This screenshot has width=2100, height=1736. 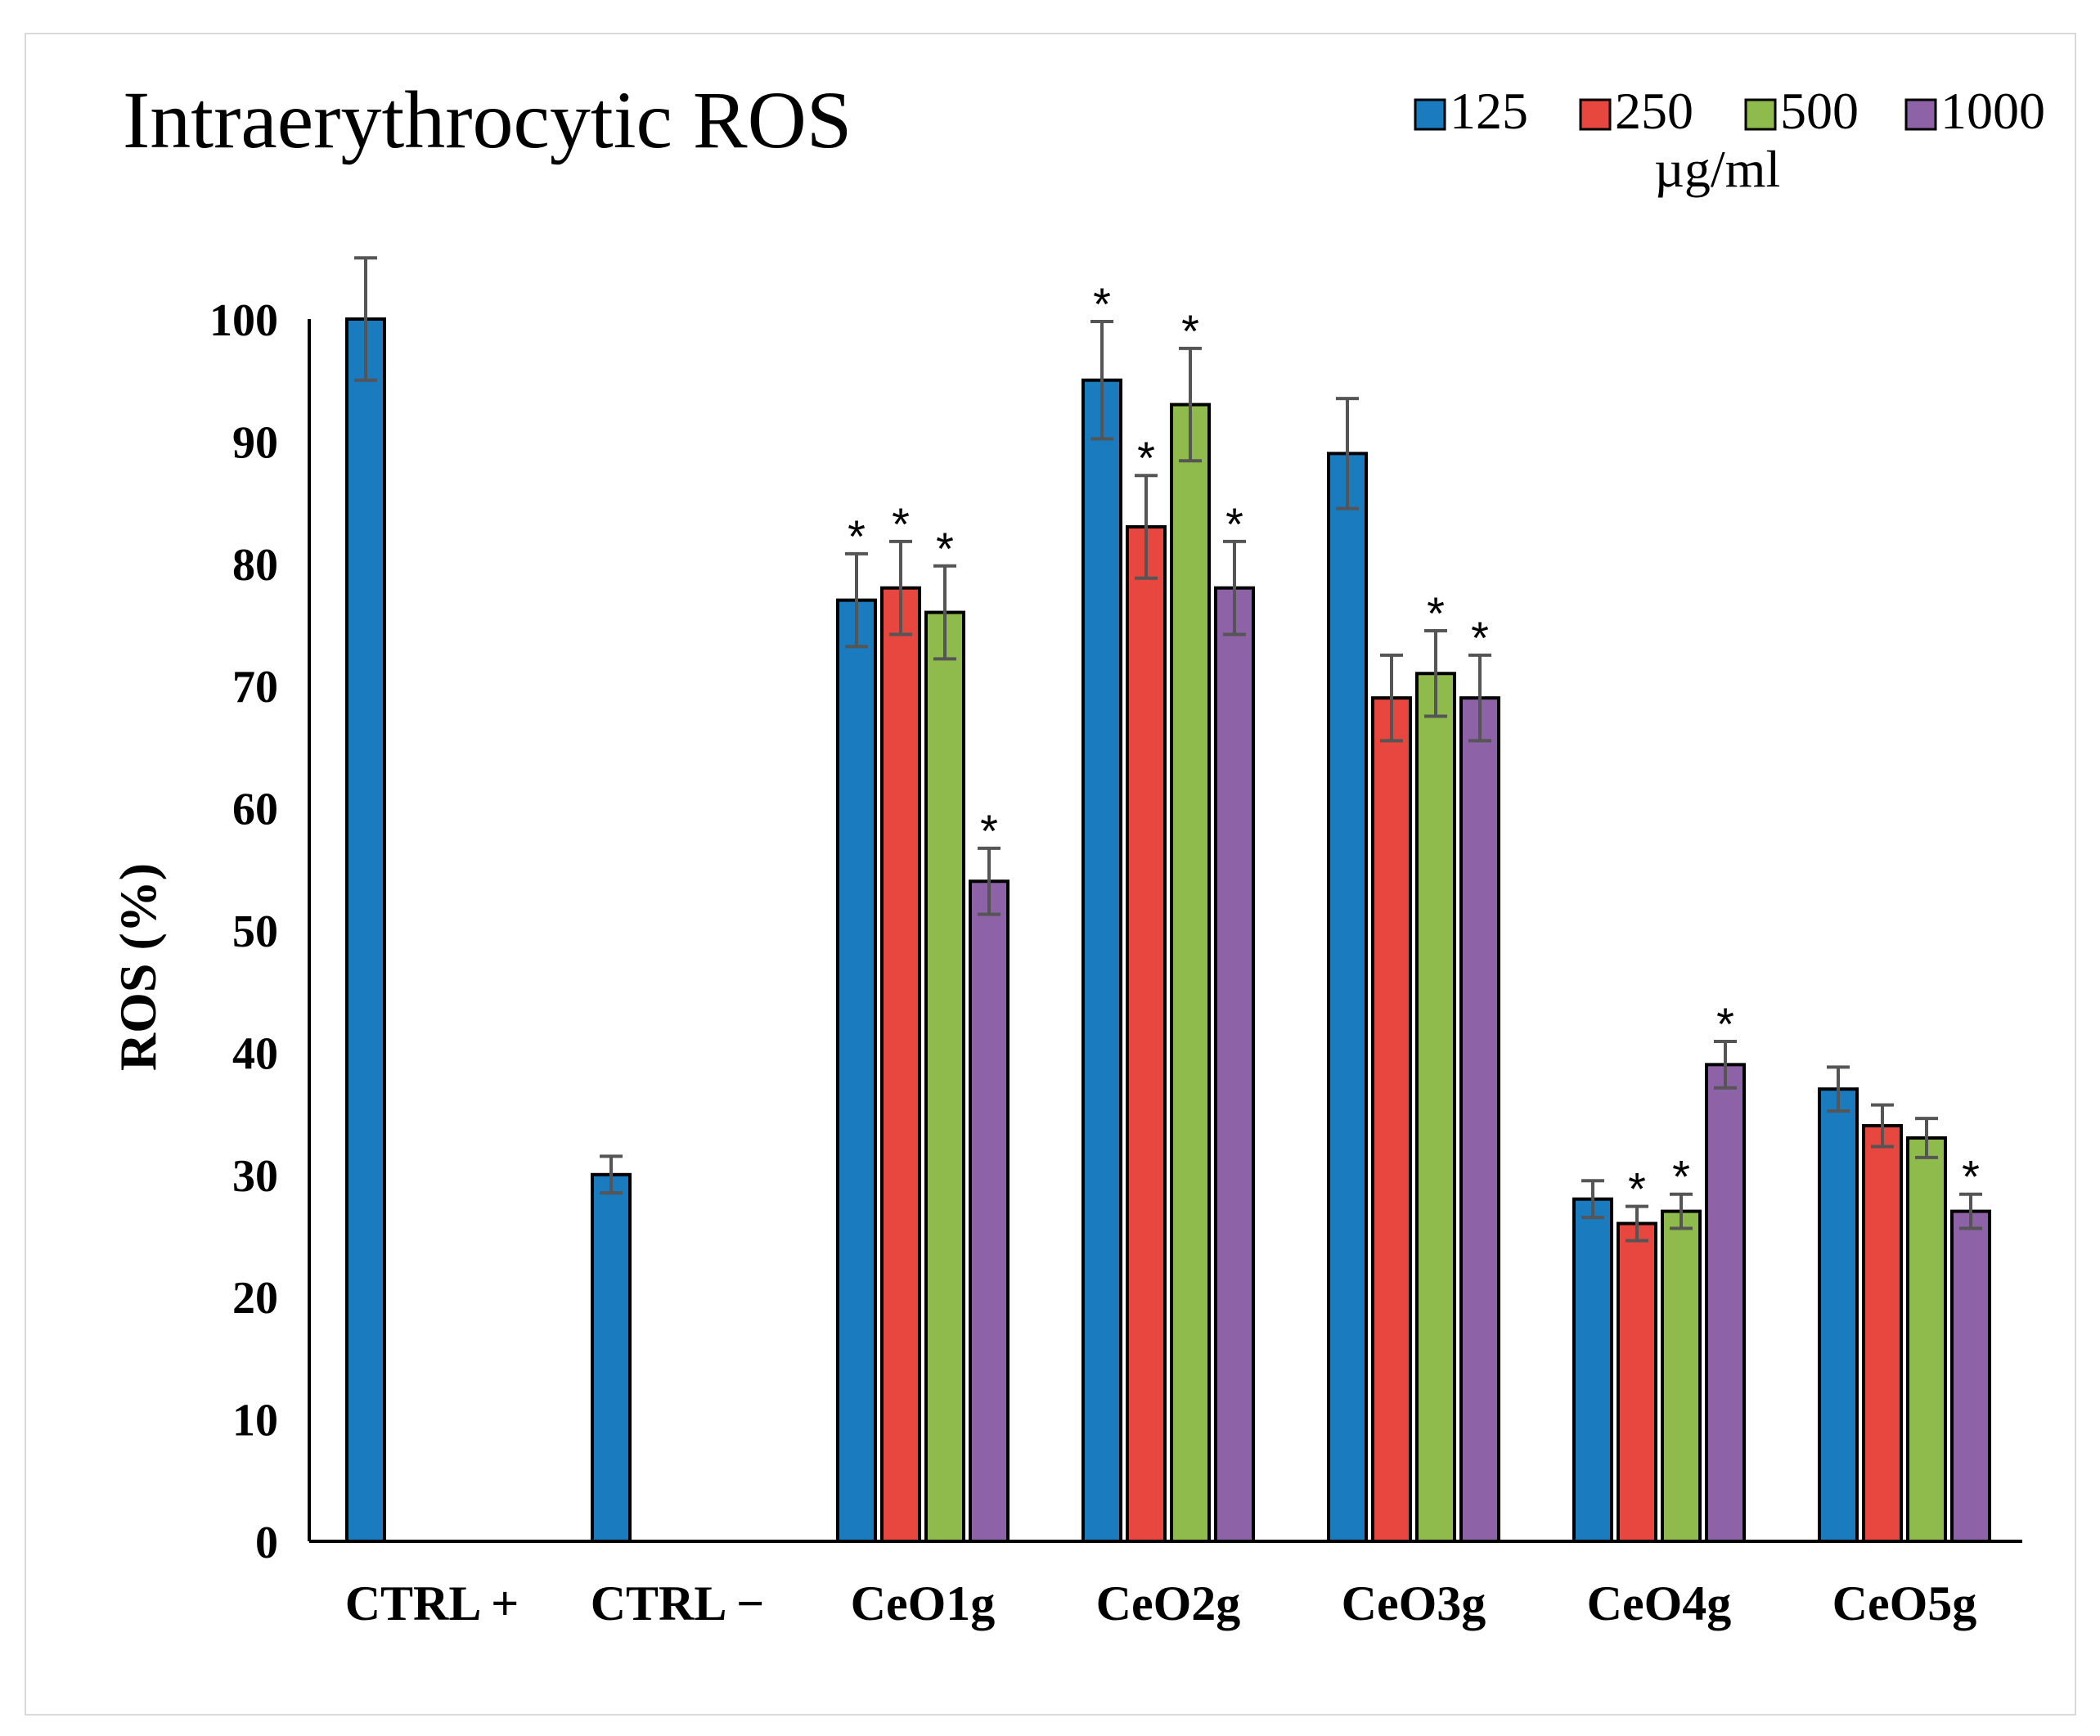 What do you see at coordinates (1659, 1603) in the screenshot?
I see `x-category-label: CeO4g` at bounding box center [1659, 1603].